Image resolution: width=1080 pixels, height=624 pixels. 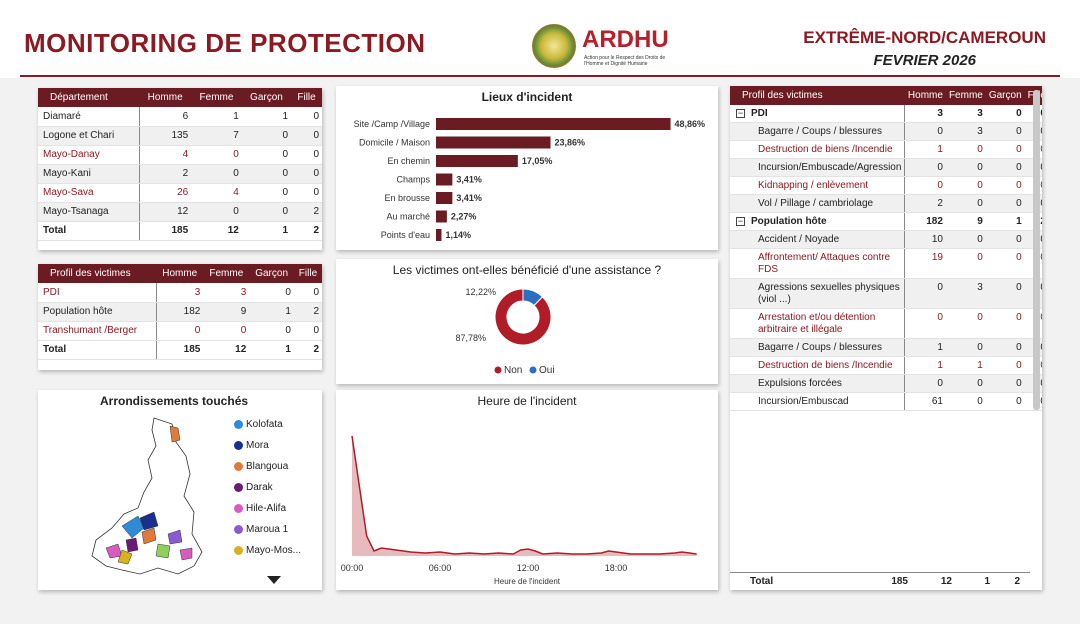 What do you see at coordinates (886, 185) in the screenshot?
I see `table-row: Kidnapping / enlèvement0000` at bounding box center [886, 185].